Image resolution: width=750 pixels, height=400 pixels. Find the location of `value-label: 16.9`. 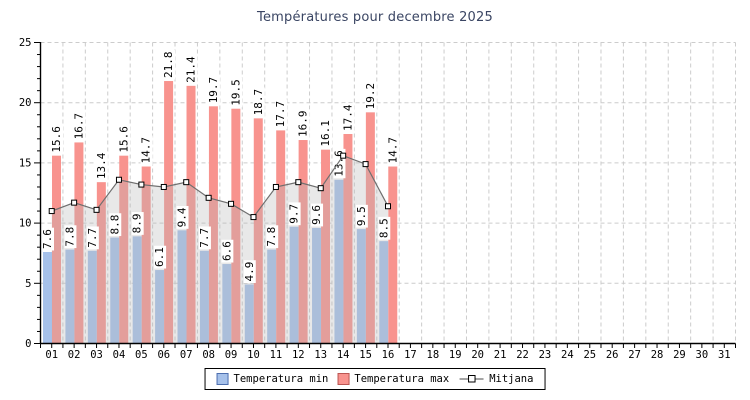

value-label: 16.9 is located at coordinates (303, 124).